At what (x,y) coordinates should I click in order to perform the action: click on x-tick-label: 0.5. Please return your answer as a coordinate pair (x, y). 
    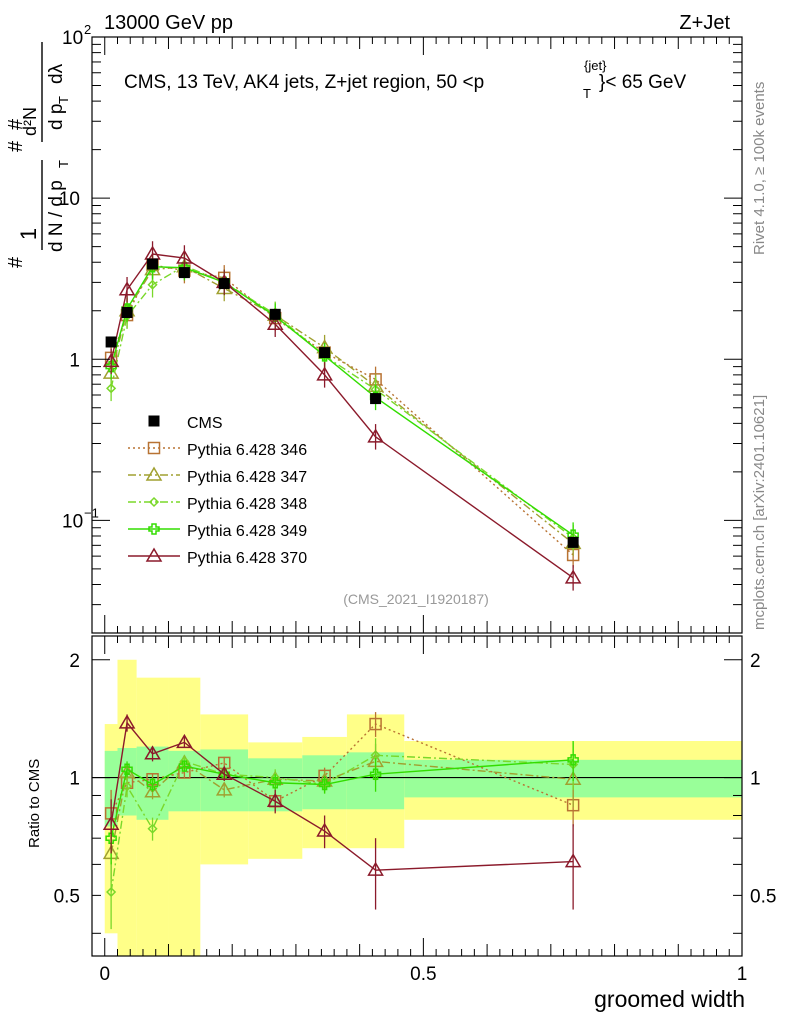
    Looking at the image, I should click on (423, 974).